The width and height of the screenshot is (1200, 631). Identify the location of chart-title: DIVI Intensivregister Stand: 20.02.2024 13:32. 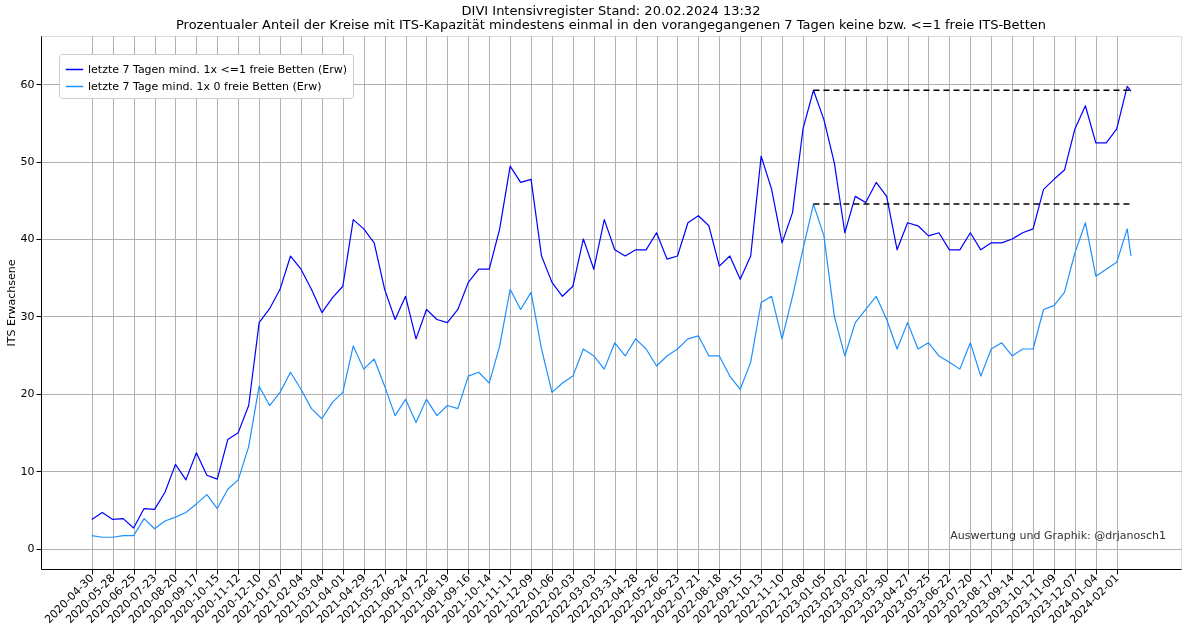
(611, 10).